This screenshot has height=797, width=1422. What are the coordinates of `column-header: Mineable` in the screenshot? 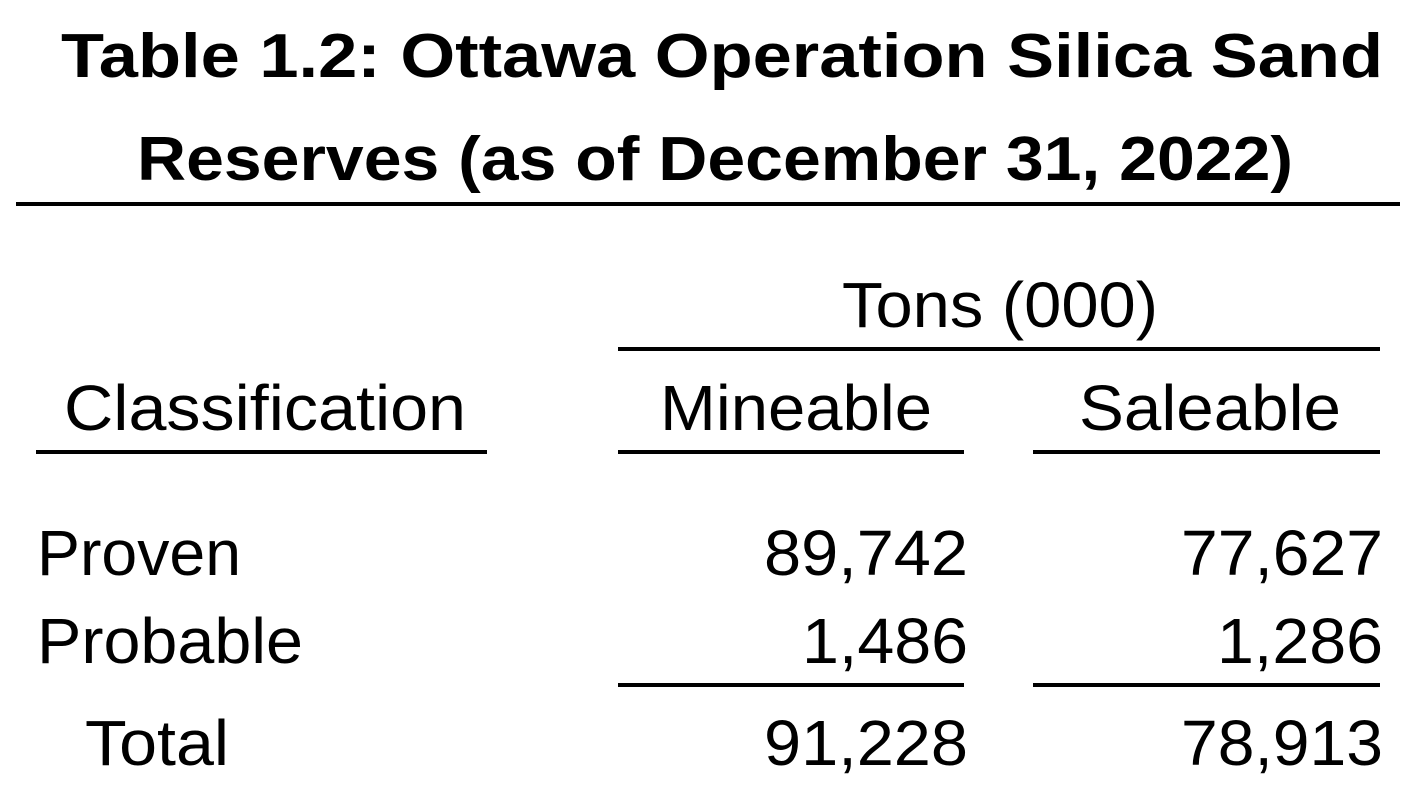 It's located at (796, 408).